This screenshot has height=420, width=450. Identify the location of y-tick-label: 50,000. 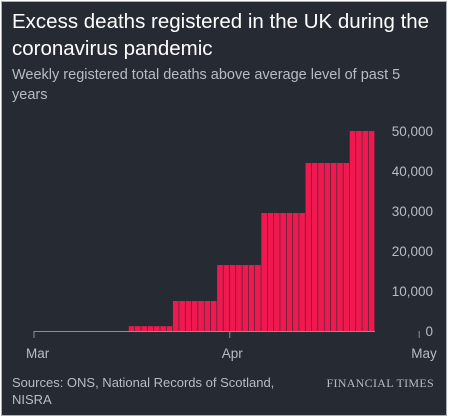
(412, 131).